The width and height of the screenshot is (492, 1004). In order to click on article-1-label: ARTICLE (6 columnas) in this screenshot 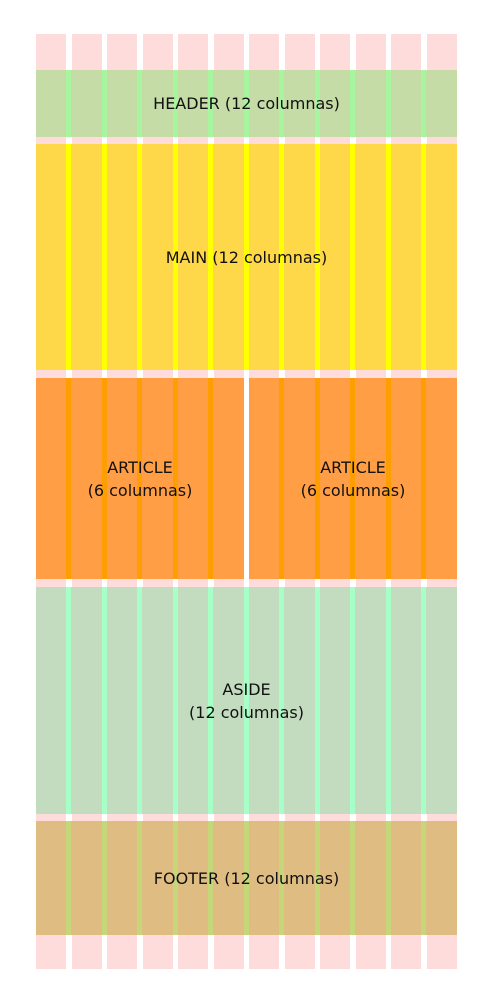, I will do `click(140, 478)`.